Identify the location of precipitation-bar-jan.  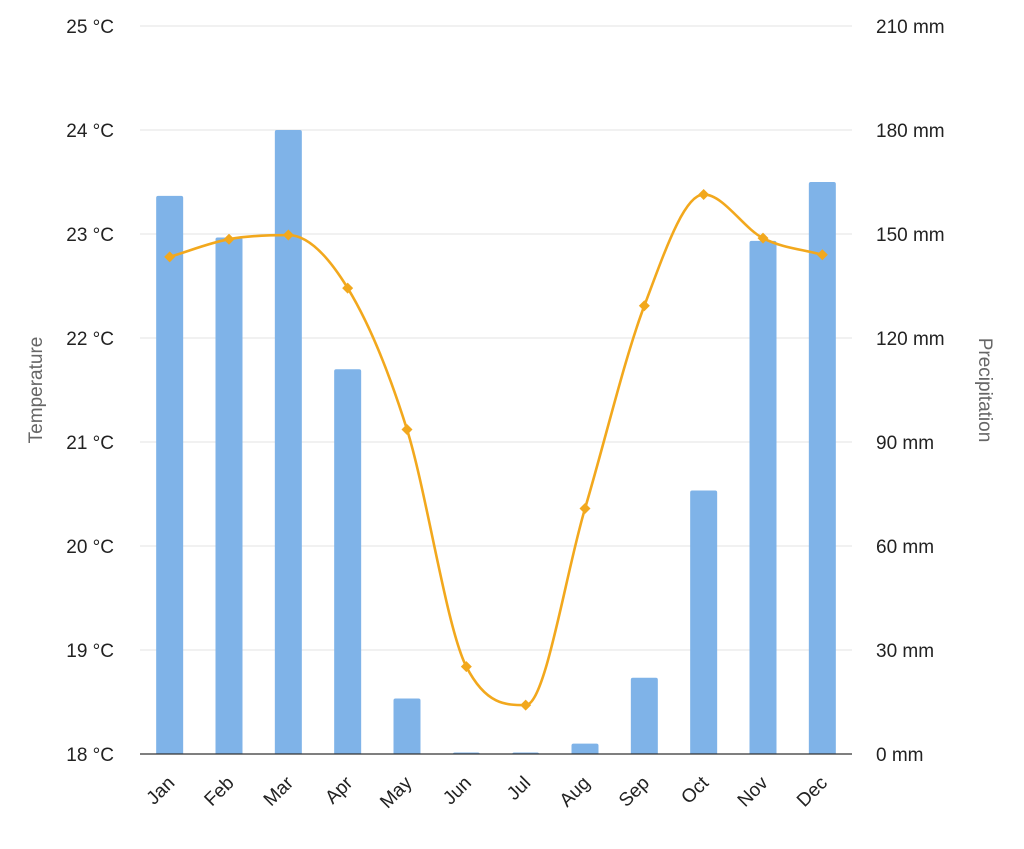
(170, 474).